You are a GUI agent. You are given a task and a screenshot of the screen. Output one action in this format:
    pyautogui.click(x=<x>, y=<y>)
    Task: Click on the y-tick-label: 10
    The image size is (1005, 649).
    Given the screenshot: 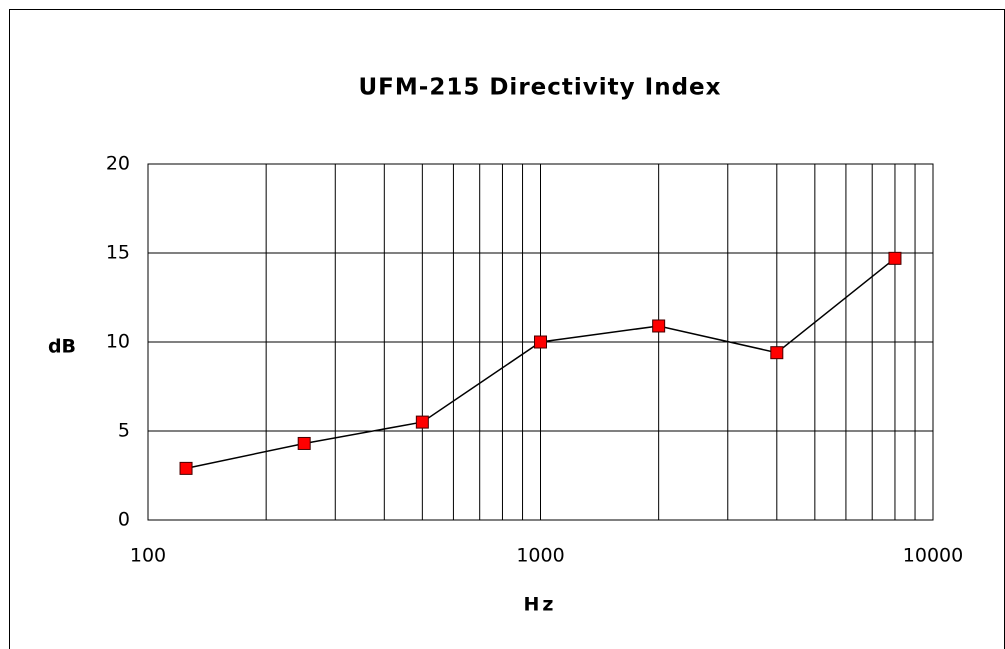 What is the action you would take?
    pyautogui.click(x=118, y=342)
    